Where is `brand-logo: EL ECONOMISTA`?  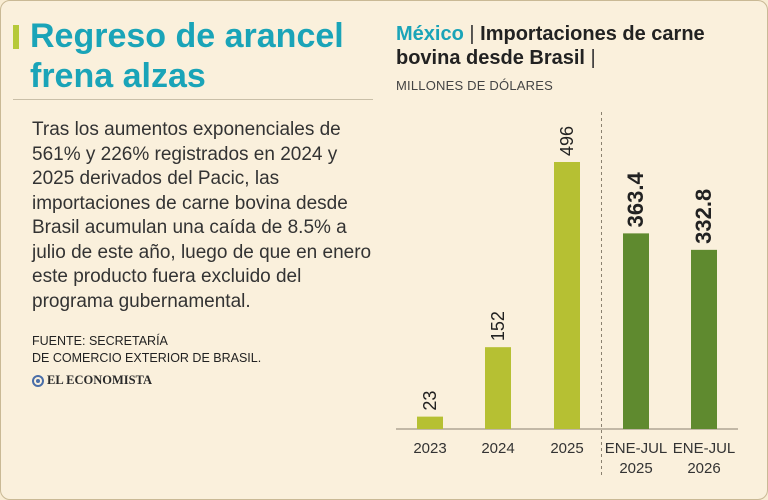
brand-logo: EL ECONOMISTA is located at coordinates (92, 380).